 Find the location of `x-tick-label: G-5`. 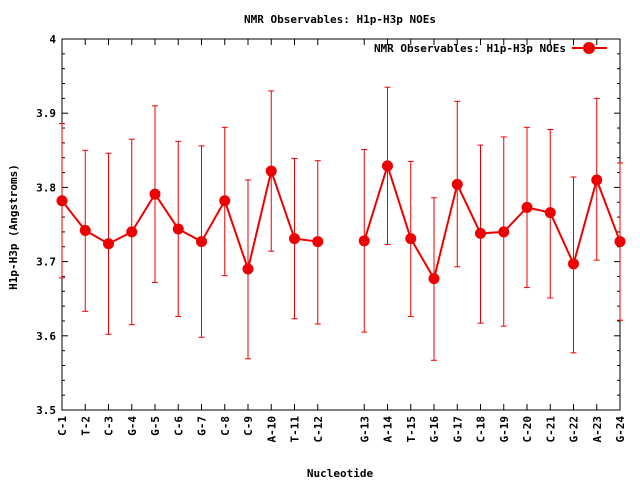

x-tick-label: G-5 is located at coordinates (155, 426).